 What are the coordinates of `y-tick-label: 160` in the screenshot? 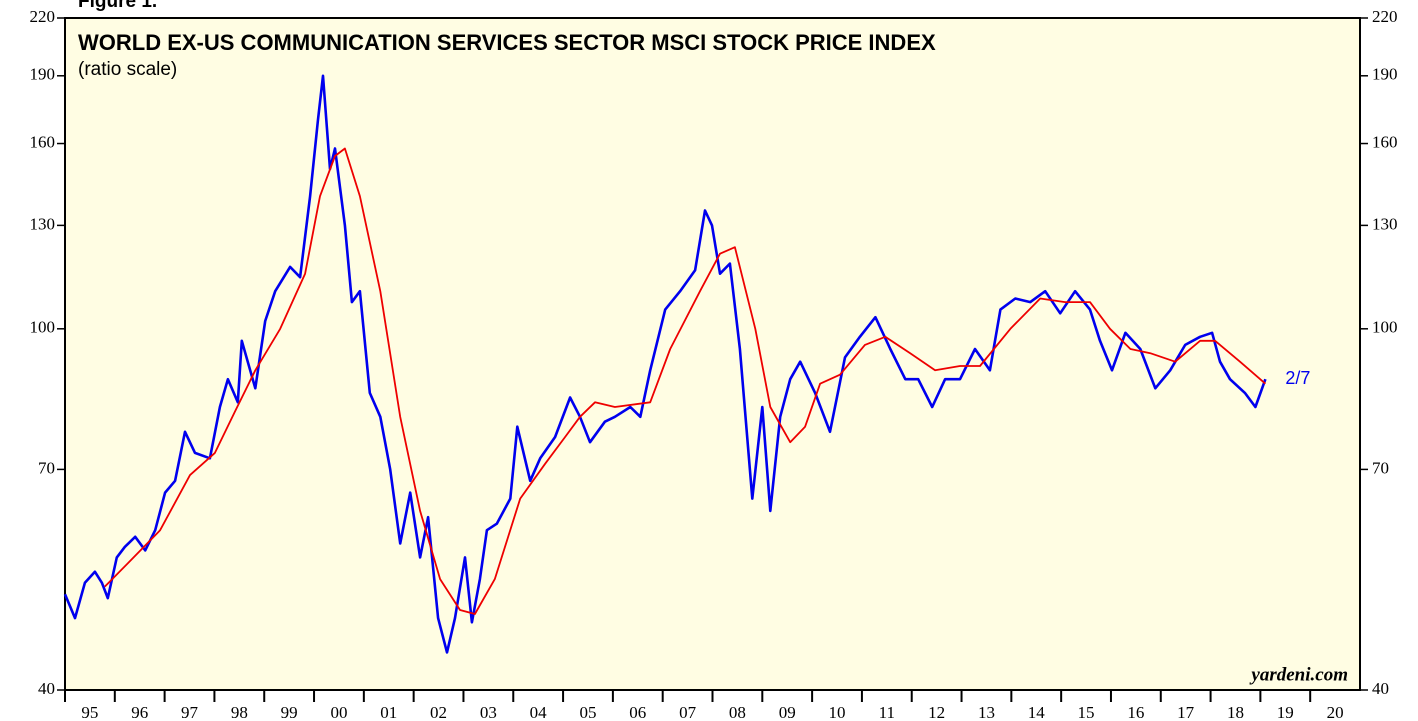 It's located at (43, 141).